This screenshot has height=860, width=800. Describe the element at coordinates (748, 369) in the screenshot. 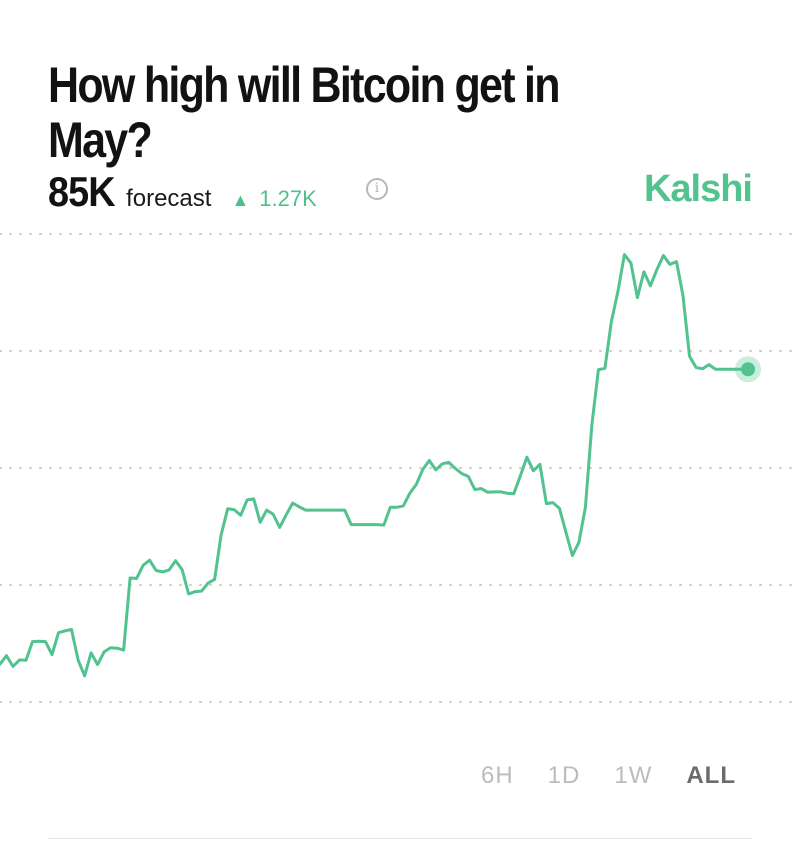

I see `latest-point-marker` at that location.